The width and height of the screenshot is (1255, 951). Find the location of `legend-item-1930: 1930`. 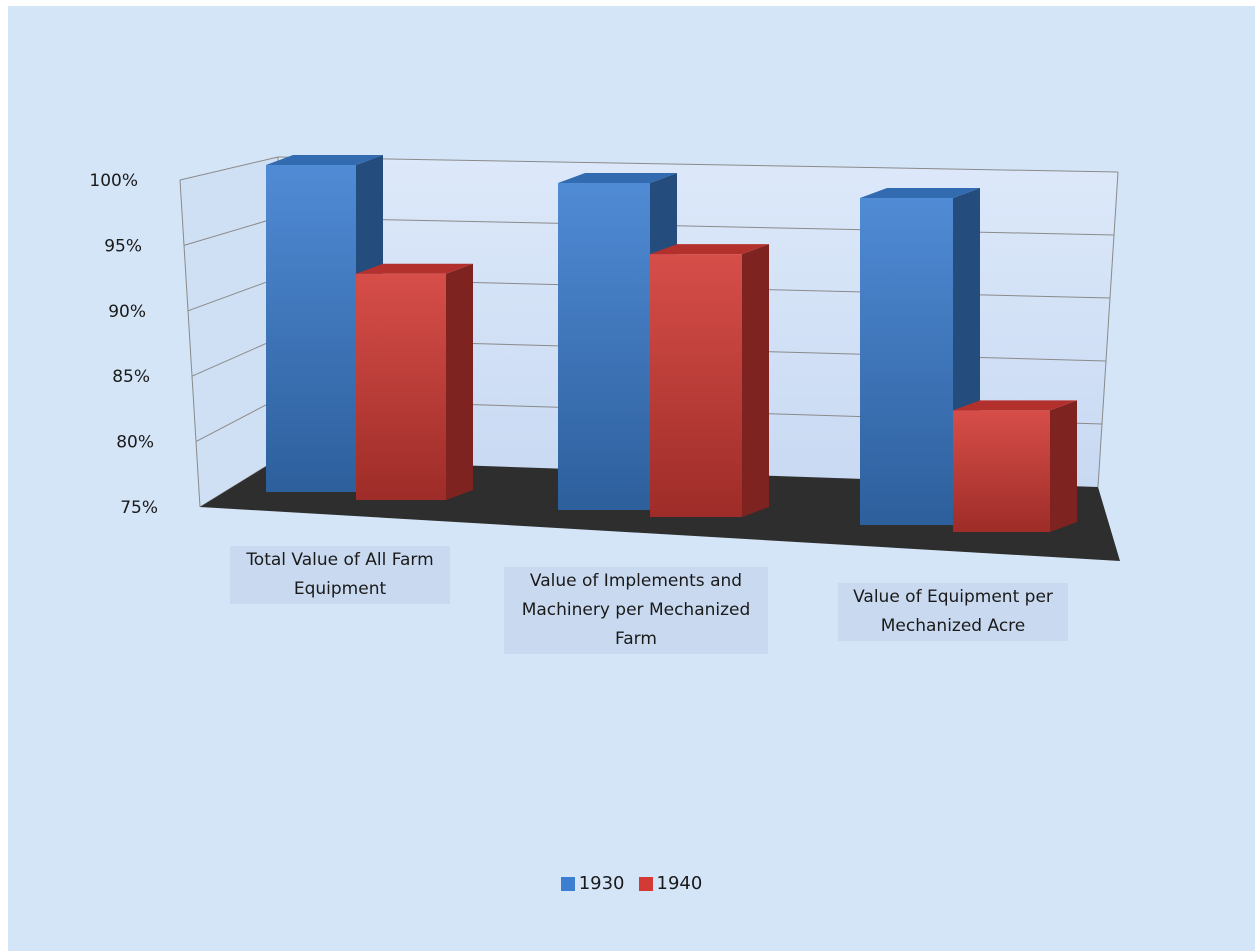

legend-item-1930: 1930 is located at coordinates (592, 883).